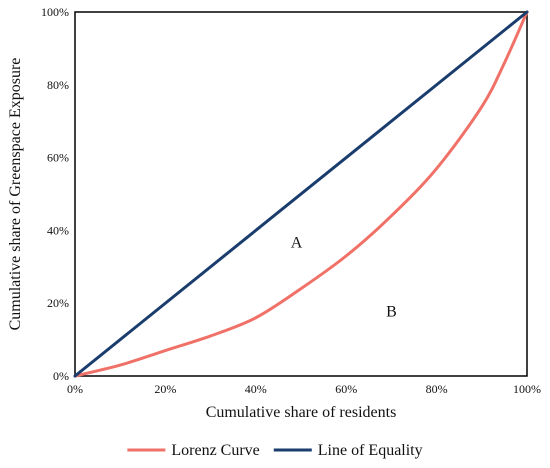 The height and width of the screenshot is (468, 550). Describe the element at coordinates (55, 12) in the screenshot. I see `y-tick-label: 100%` at that location.